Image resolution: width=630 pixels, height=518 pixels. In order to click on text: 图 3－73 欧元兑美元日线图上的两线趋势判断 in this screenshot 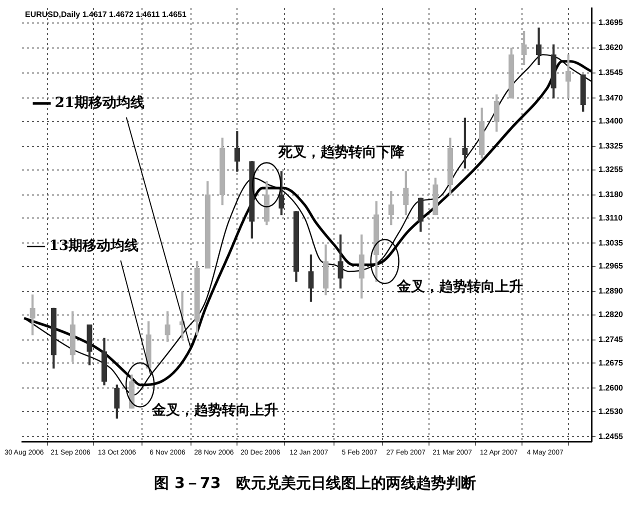, I will do `click(315, 483)`.